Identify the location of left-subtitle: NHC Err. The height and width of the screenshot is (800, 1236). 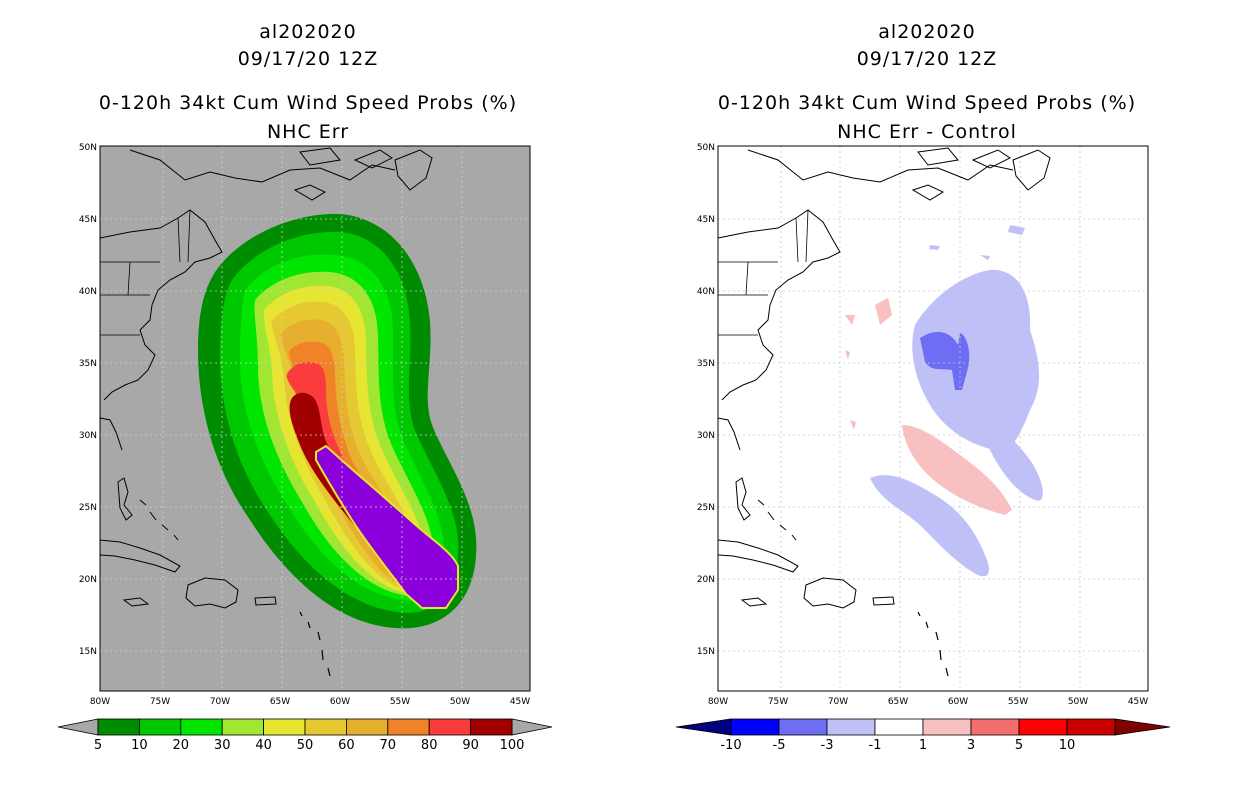
(308, 132).